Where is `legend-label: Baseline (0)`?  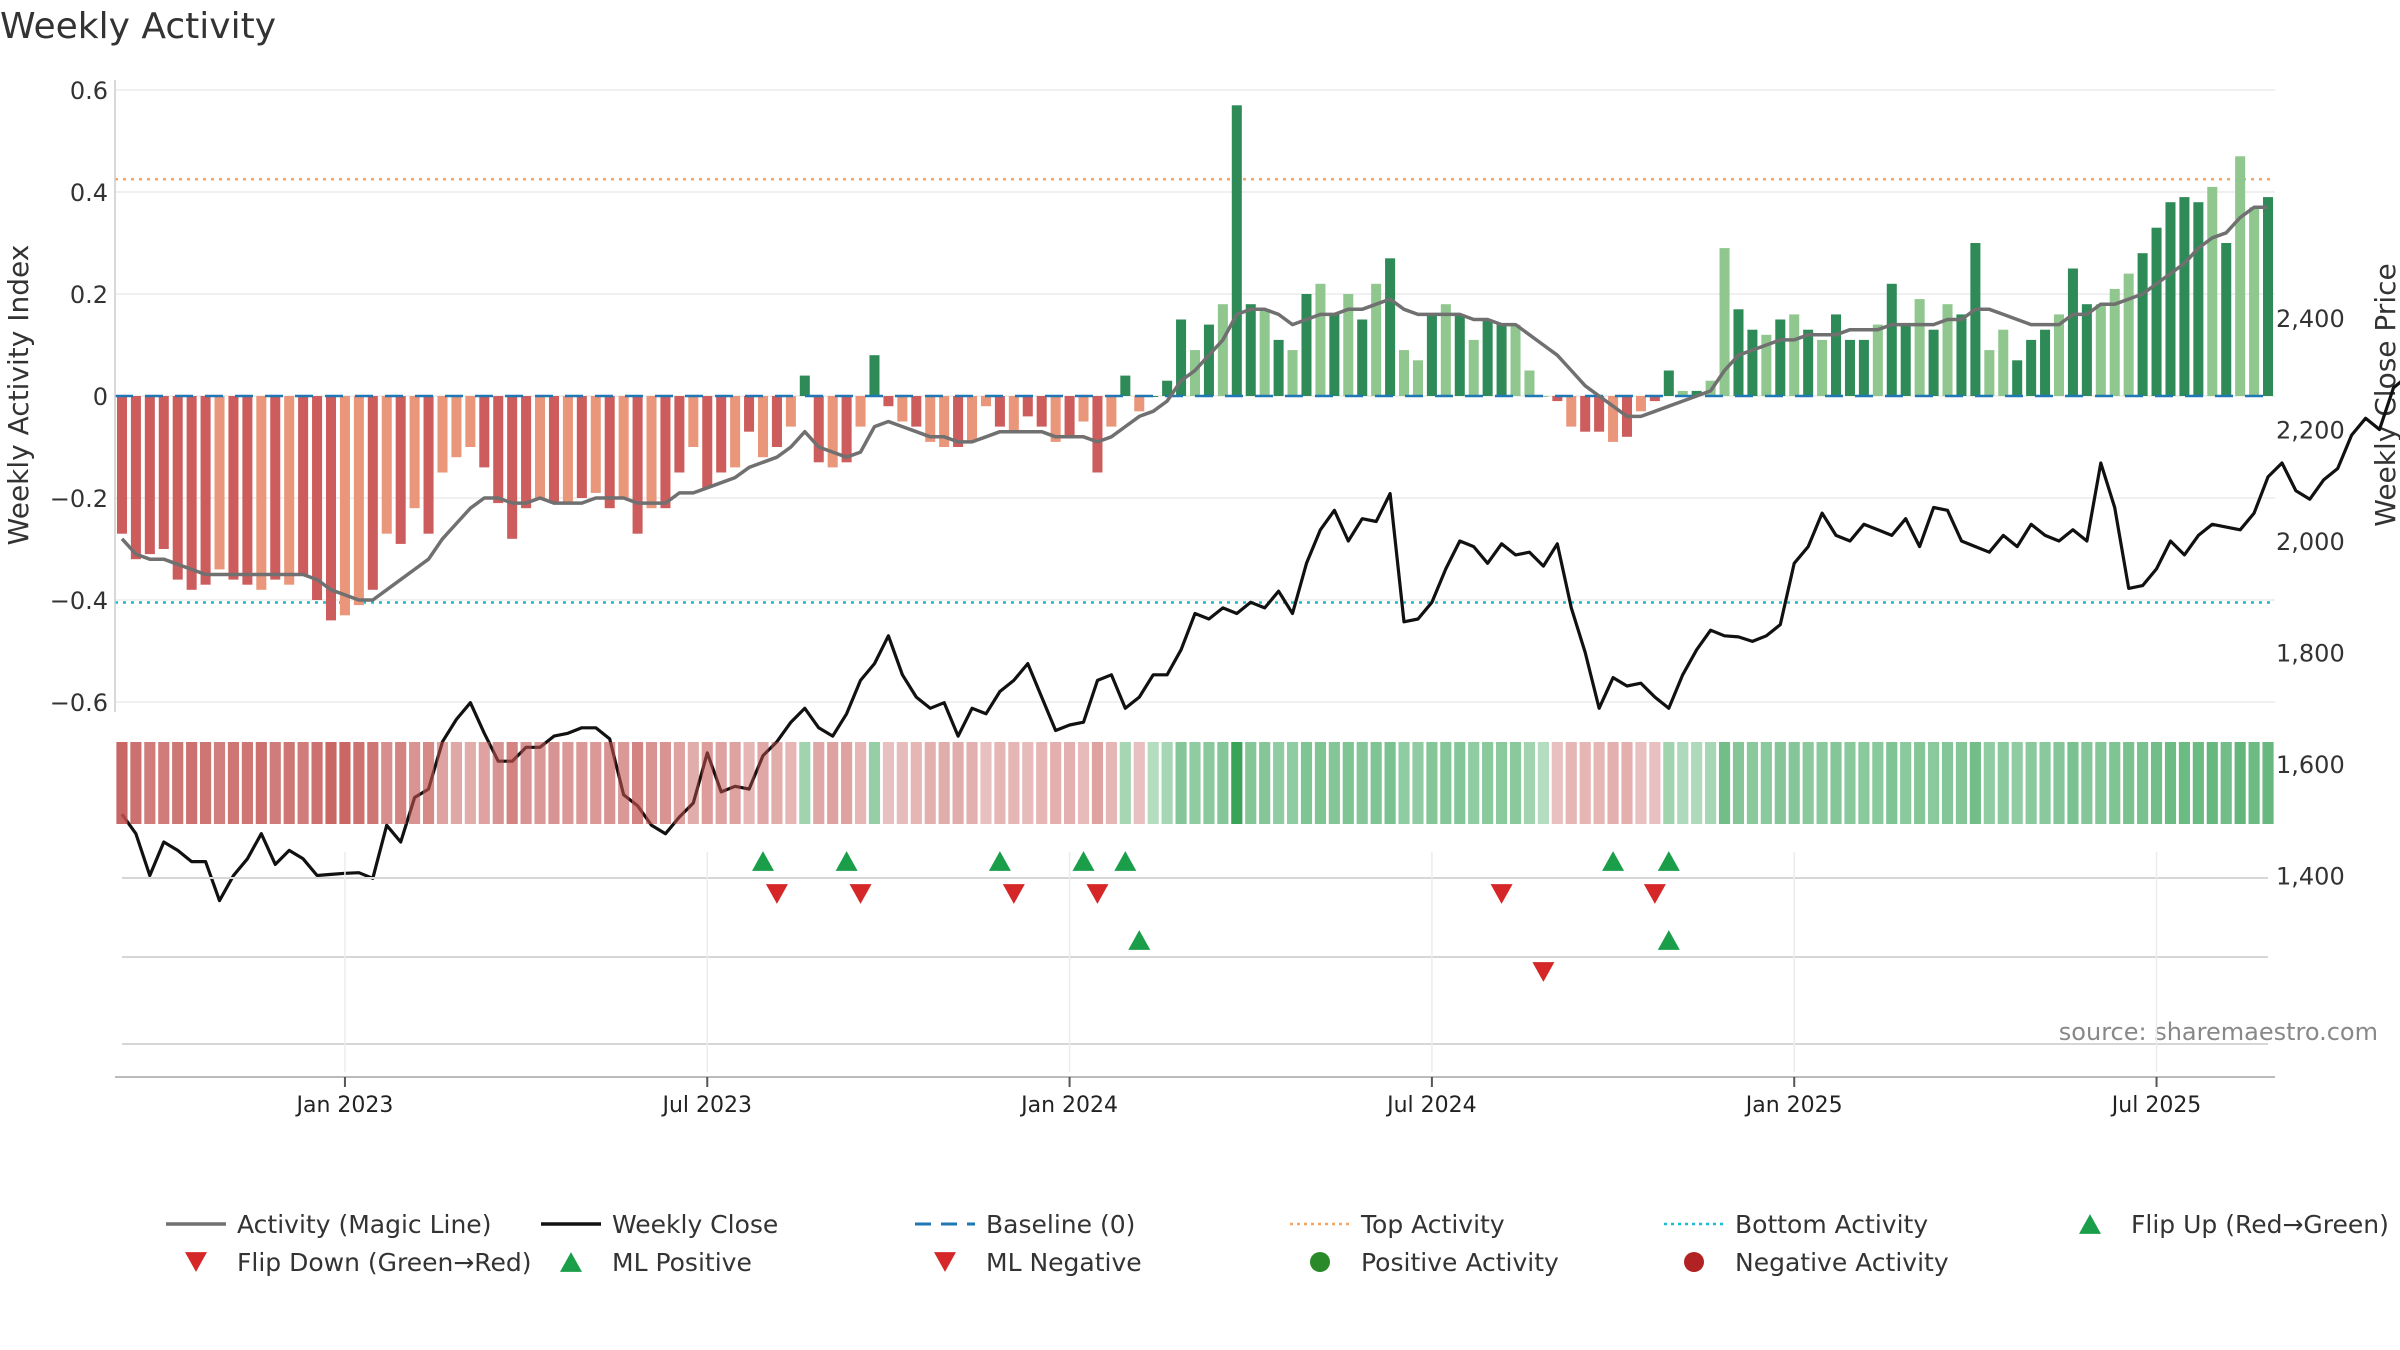
legend-label: Baseline (0) is located at coordinates (1060, 1224).